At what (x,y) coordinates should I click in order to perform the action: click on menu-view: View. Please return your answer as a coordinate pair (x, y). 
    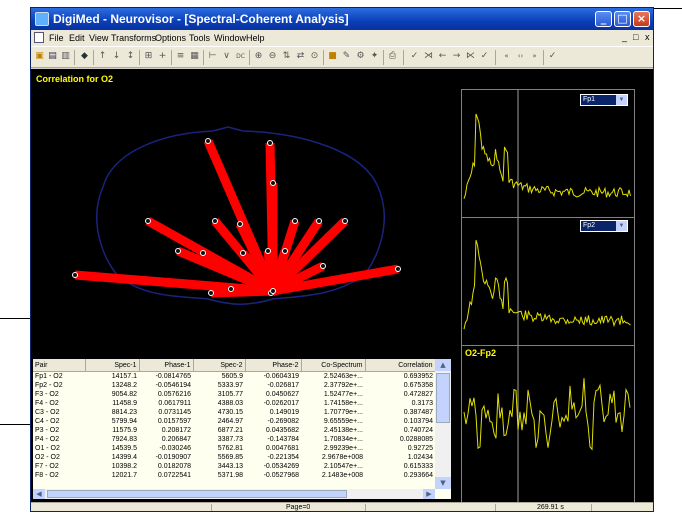
    Looking at the image, I should click on (99, 38).